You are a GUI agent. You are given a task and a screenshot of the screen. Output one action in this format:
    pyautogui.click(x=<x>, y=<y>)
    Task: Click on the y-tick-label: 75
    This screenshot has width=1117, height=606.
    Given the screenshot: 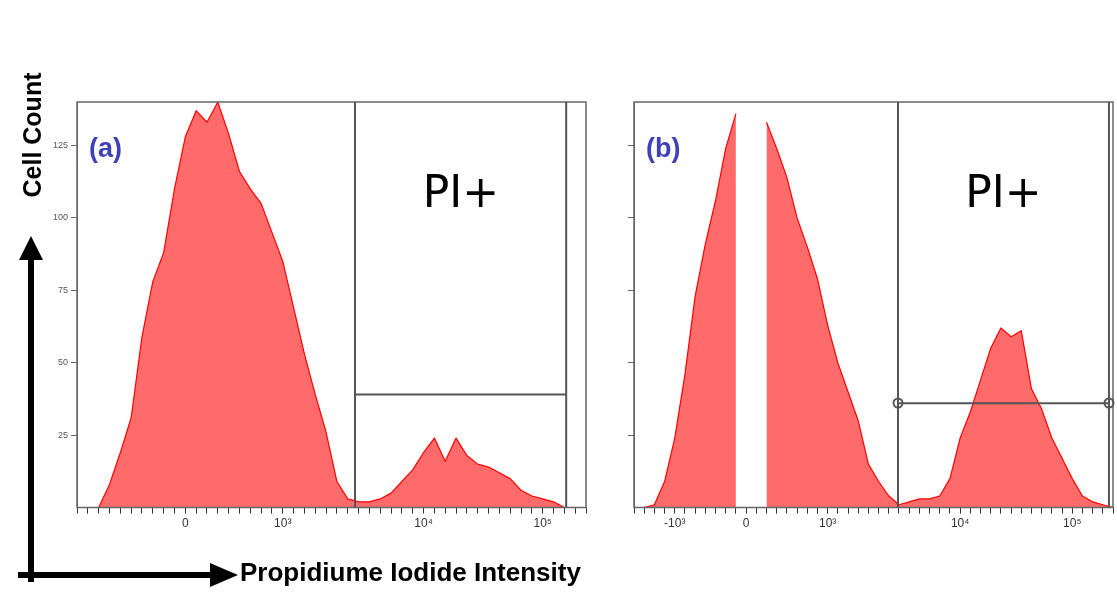 What is the action you would take?
    pyautogui.click(x=63, y=289)
    